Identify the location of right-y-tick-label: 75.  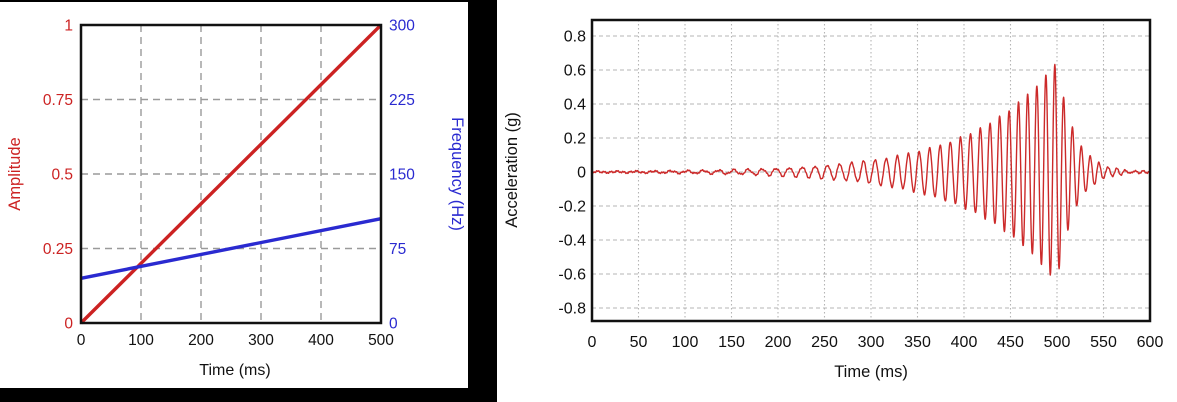
(397, 249).